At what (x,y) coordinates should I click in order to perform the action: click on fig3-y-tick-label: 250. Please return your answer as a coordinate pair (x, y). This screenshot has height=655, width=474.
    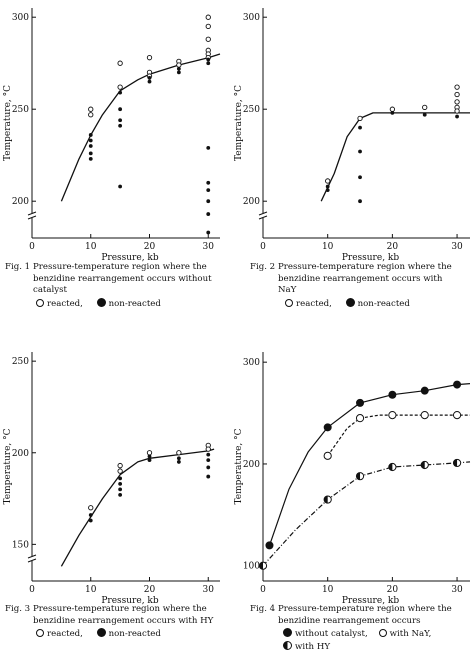
    Looking at the image, I should click on (20, 362).